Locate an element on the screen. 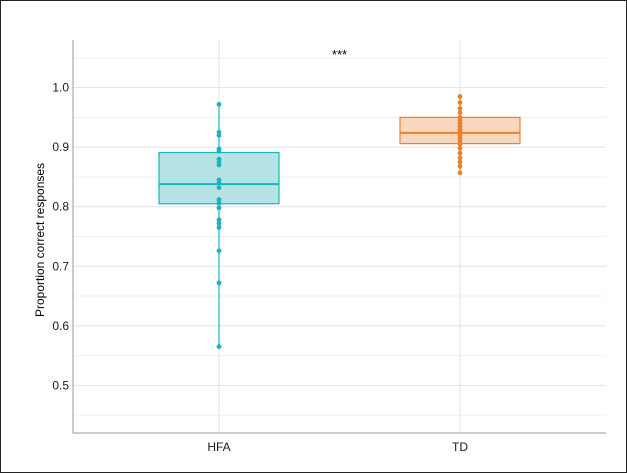  y-tick-label: 0.7 is located at coordinates (60, 266).